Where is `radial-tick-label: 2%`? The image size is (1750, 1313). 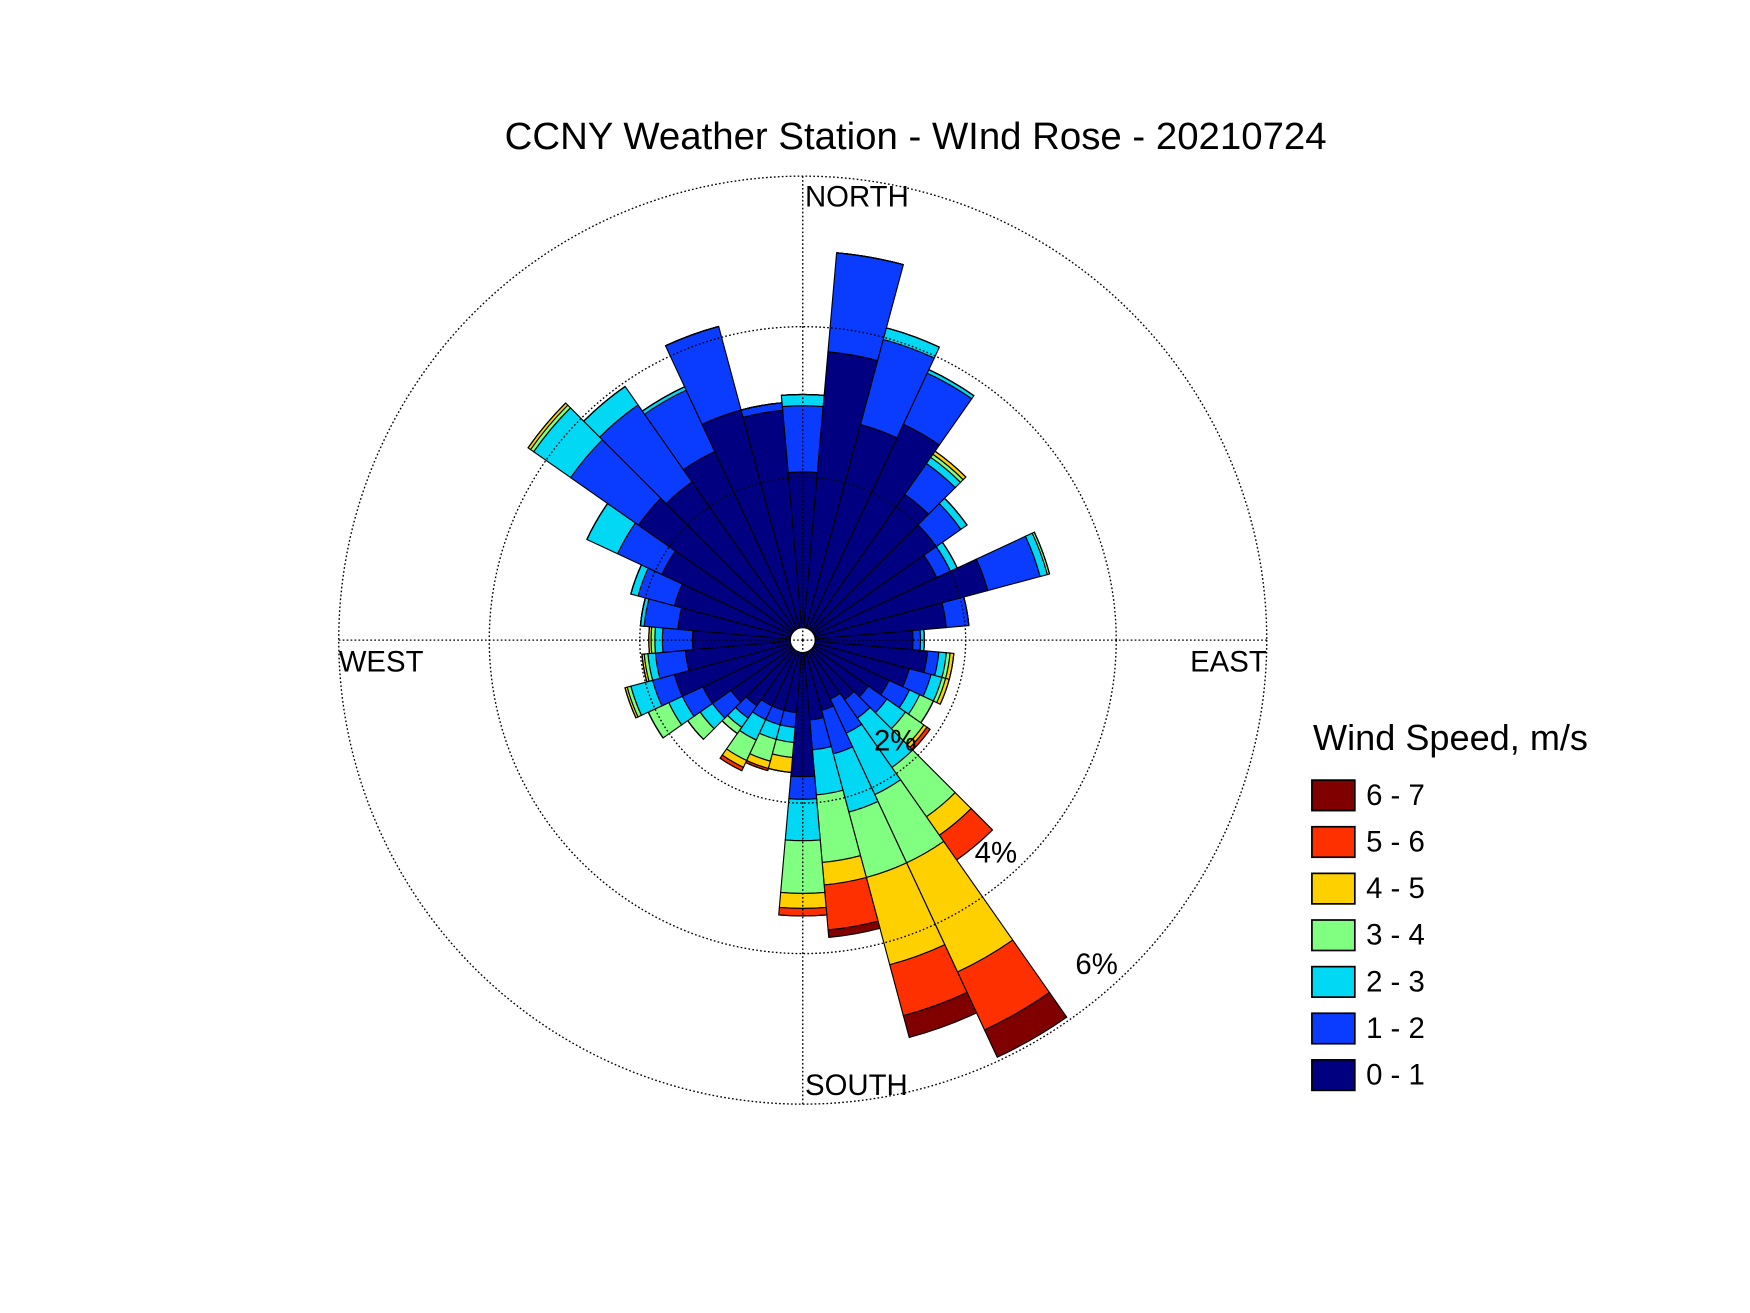 radial-tick-label: 2% is located at coordinates (895, 741).